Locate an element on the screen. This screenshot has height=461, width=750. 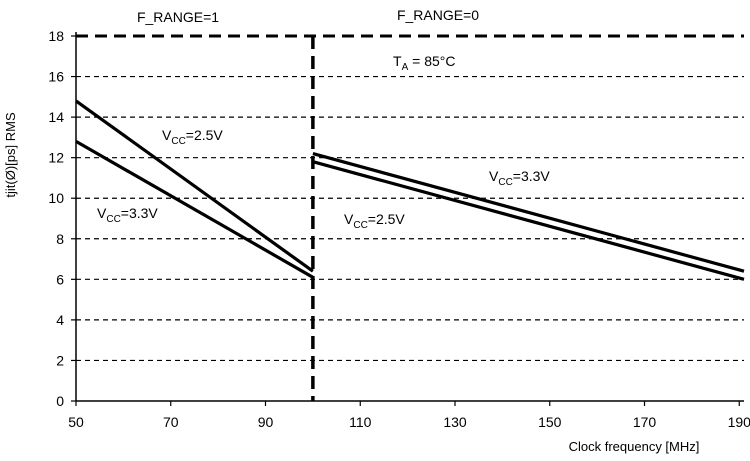
x-tick-label-150: 150 is located at coordinates (550, 422).